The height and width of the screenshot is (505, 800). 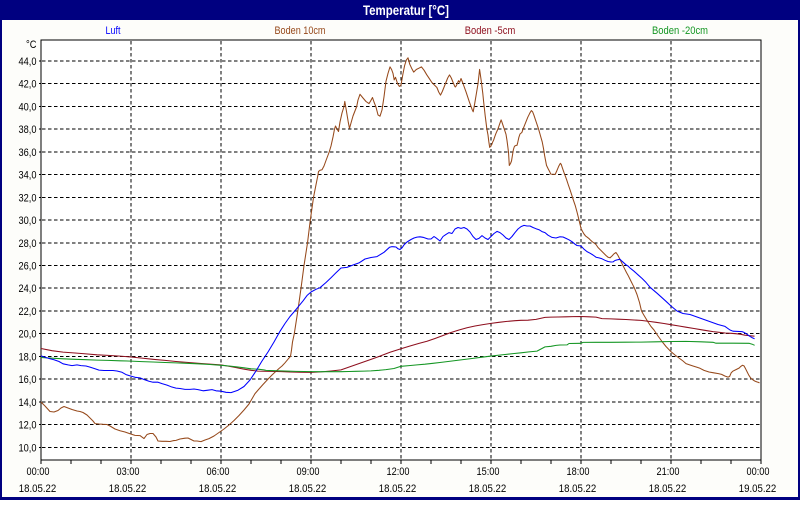 I want to click on svg-text: 40,0, so click(x=28, y=107).